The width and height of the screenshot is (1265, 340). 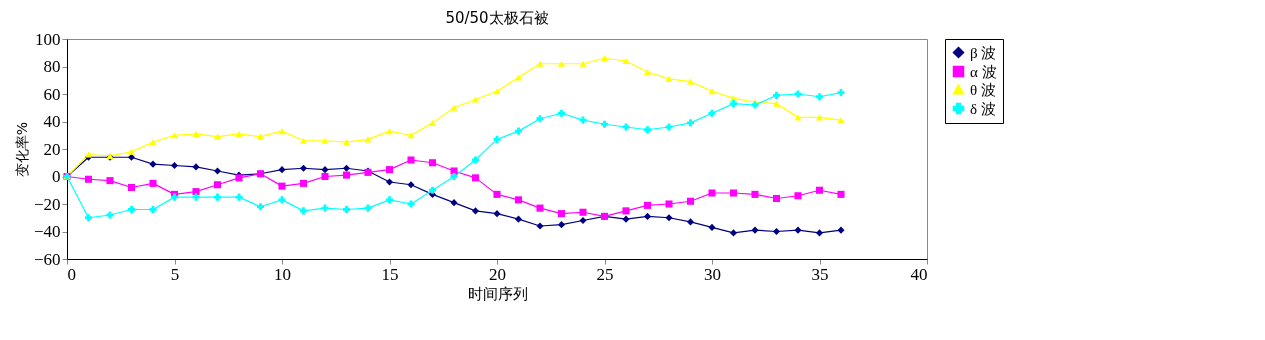 I want to click on x-tick-label: 35, so click(x=820, y=274).